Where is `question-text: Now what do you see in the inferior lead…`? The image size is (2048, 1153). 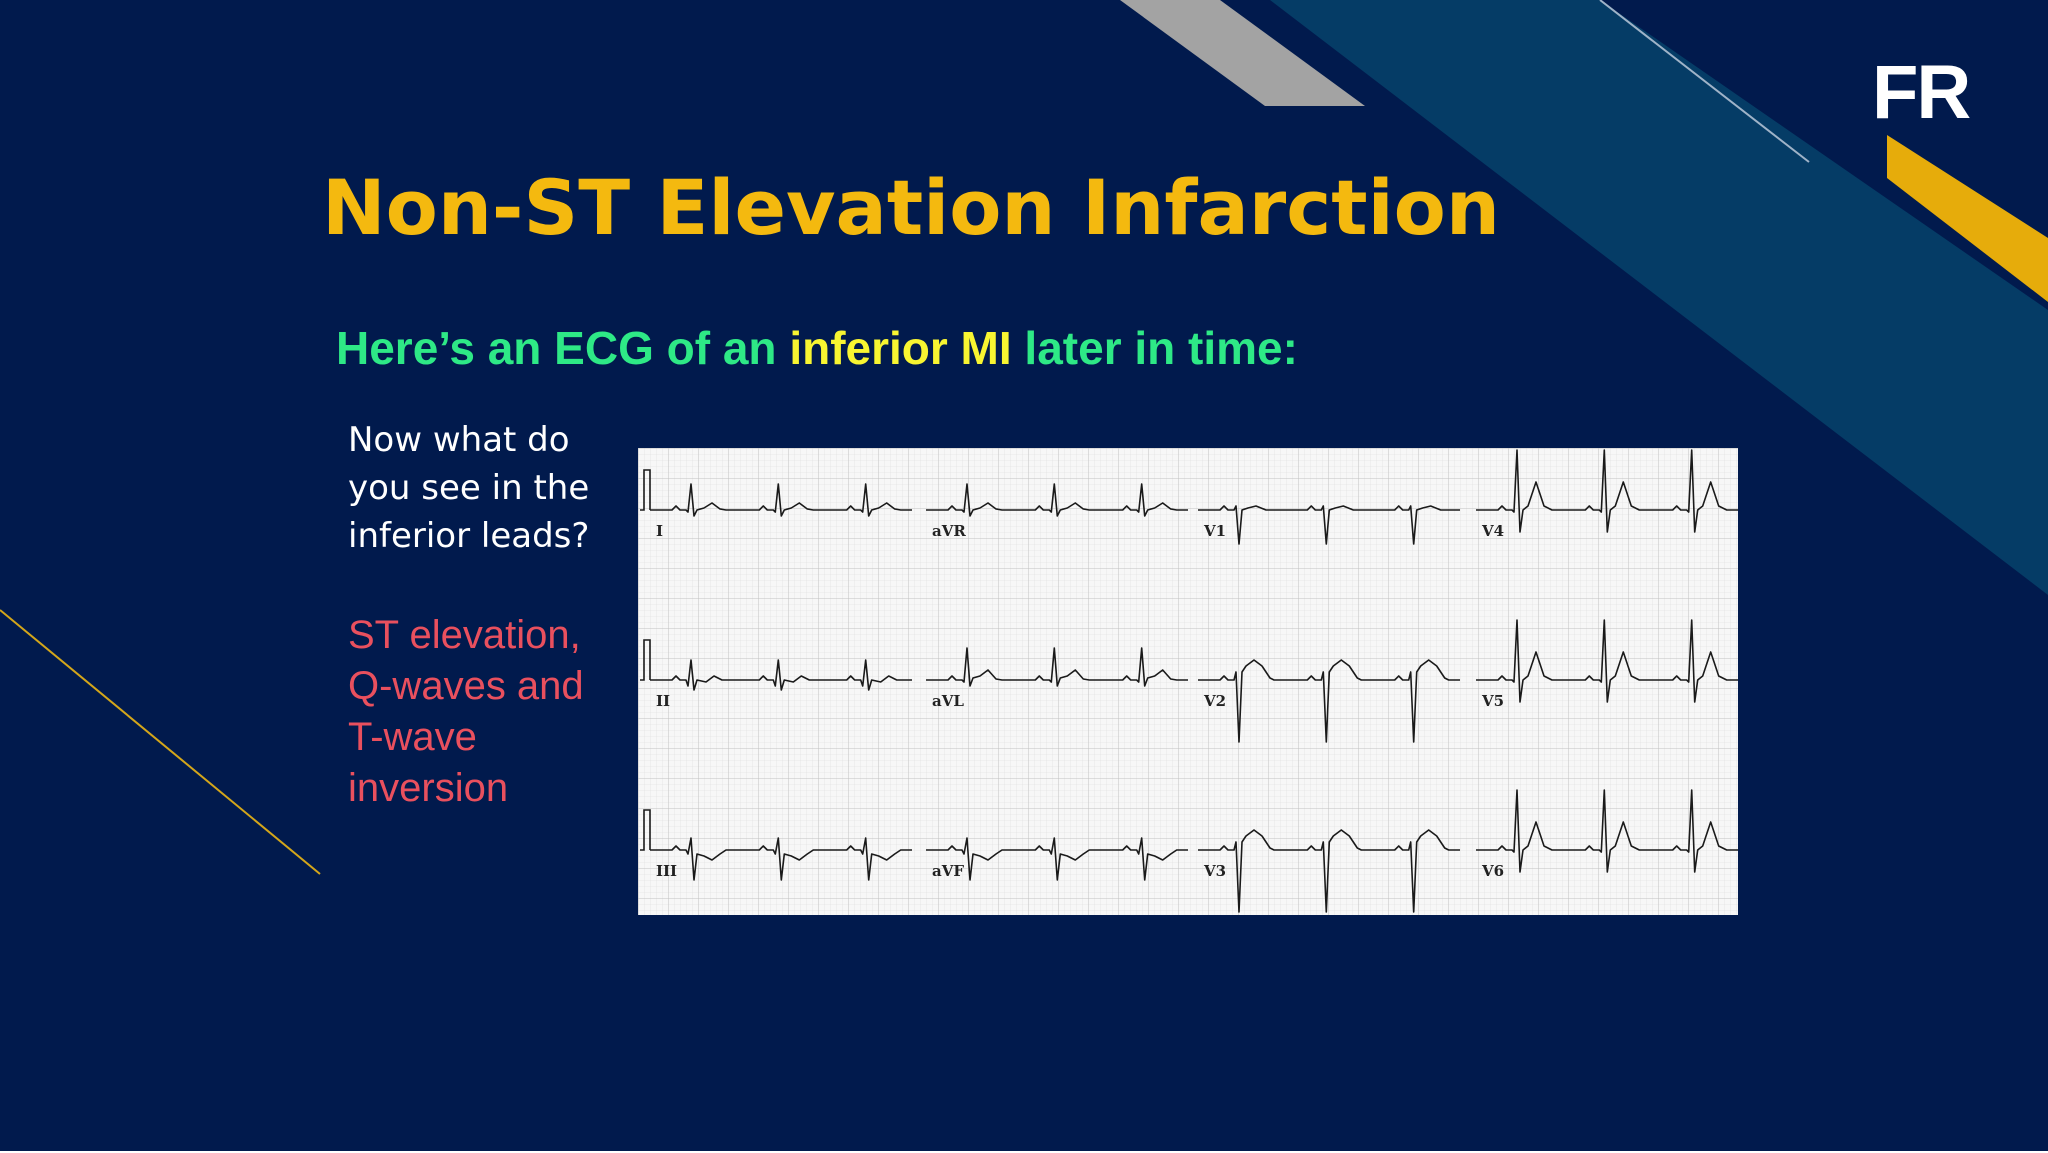
question-text: Now what do you see in the inferior lead… is located at coordinates (469, 488).